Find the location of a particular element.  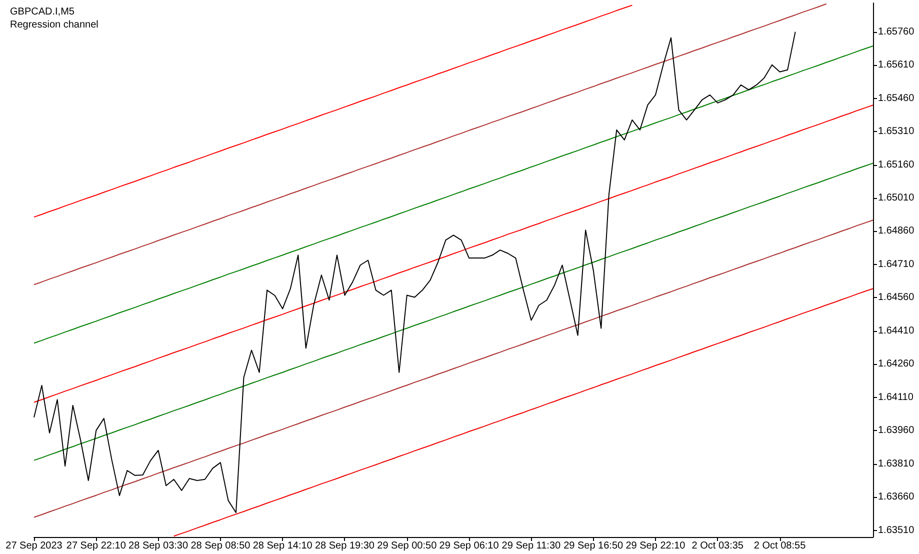

x-tick-label: 28 Sep 19:30 is located at coordinates (344, 546).